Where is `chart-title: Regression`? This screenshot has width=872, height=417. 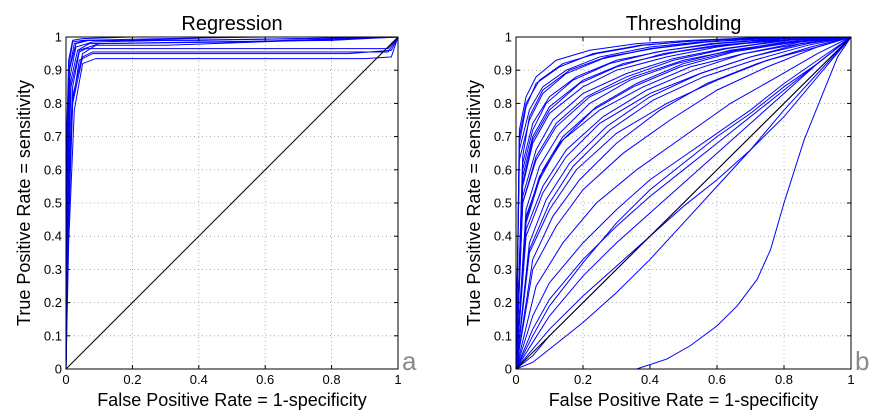
chart-title: Regression is located at coordinates (231, 24).